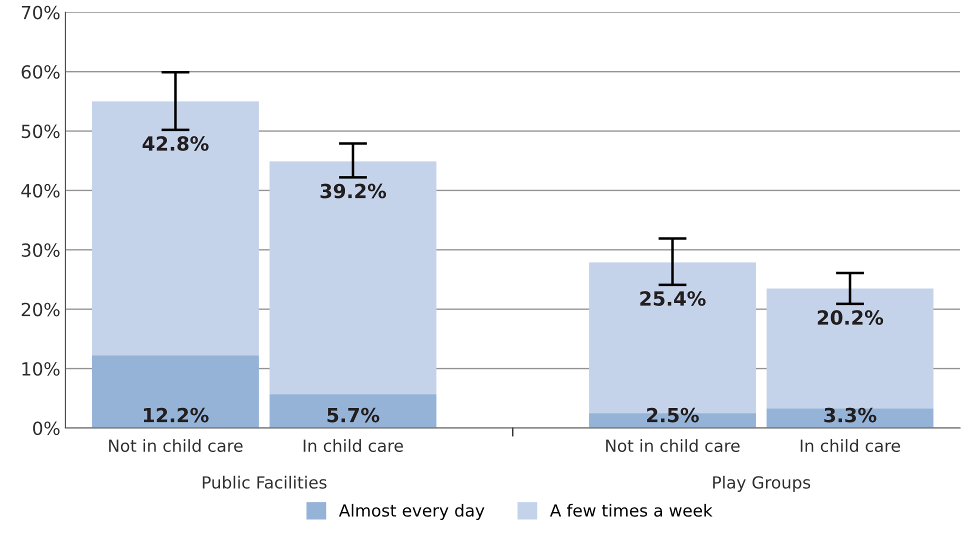 This screenshot has width=962, height=535. What do you see at coordinates (761, 484) in the screenshot?
I see `text: Play Groups` at bounding box center [761, 484].